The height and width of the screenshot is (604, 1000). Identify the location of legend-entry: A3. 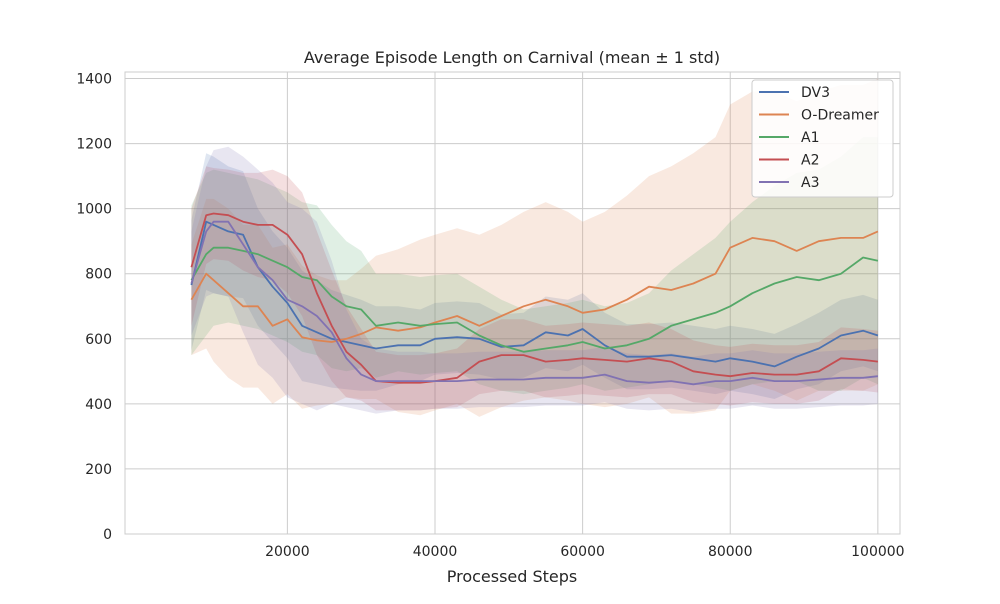
(810, 183).